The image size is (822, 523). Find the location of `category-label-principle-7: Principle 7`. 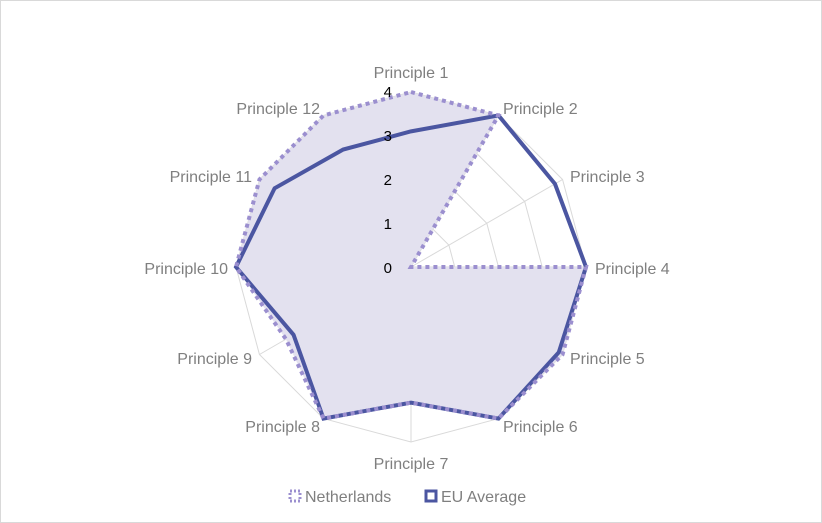

category-label-principle-7: Principle 7 is located at coordinates (411, 464).